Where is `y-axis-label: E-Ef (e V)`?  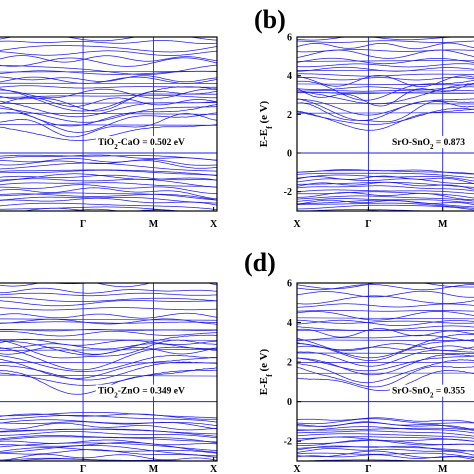 y-axis-label: E-Ef (e V) is located at coordinates (266, 371).